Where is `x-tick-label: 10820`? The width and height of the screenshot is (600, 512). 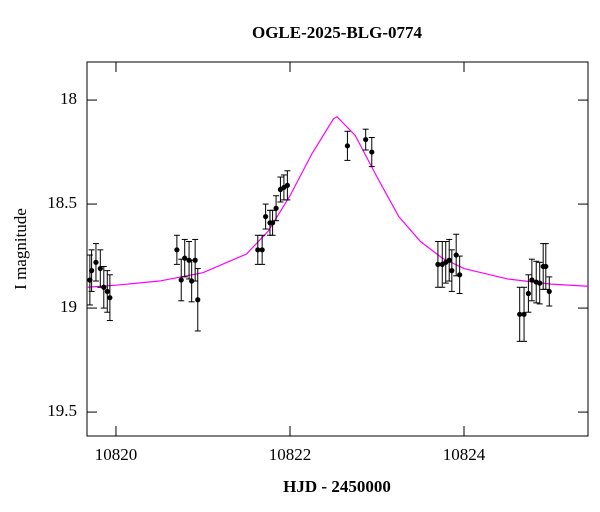
x-tick-label: 10820 is located at coordinates (116, 454).